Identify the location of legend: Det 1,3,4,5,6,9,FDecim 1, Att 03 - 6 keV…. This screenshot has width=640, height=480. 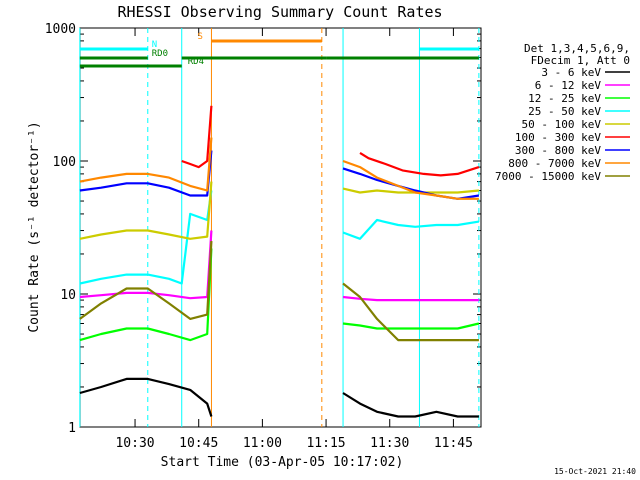
(562, 112).